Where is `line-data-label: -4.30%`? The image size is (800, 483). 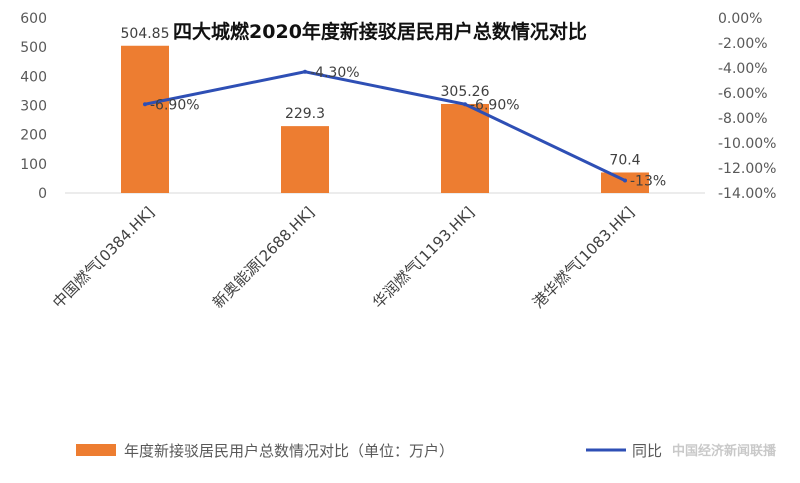
line-data-label: -4.30% is located at coordinates (335, 73).